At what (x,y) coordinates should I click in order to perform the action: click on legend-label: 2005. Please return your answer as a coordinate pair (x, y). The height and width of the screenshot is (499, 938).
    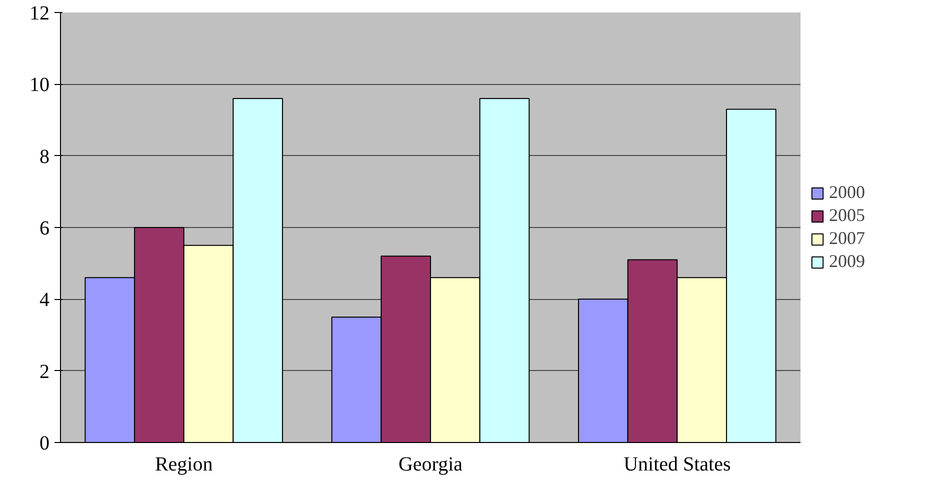
    Looking at the image, I should click on (847, 215).